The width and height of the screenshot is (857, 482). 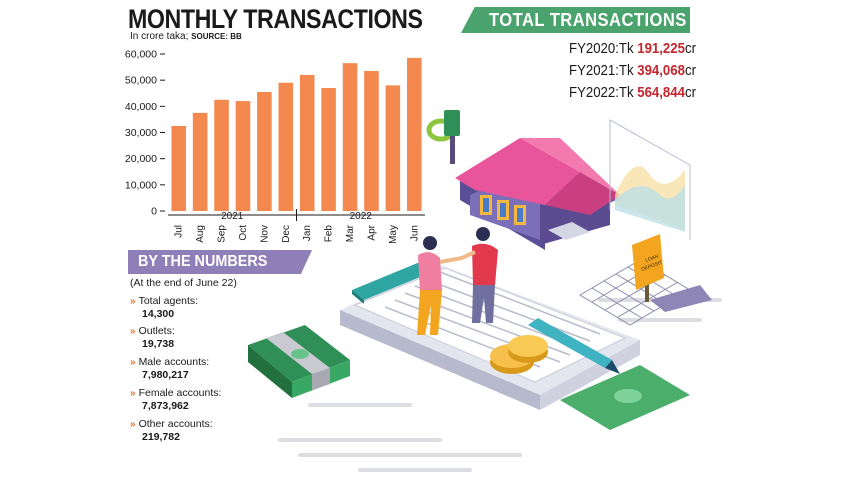 What do you see at coordinates (203, 261) in the screenshot?
I see `by-the-numbers-label: BY THE NUMBERS` at bounding box center [203, 261].